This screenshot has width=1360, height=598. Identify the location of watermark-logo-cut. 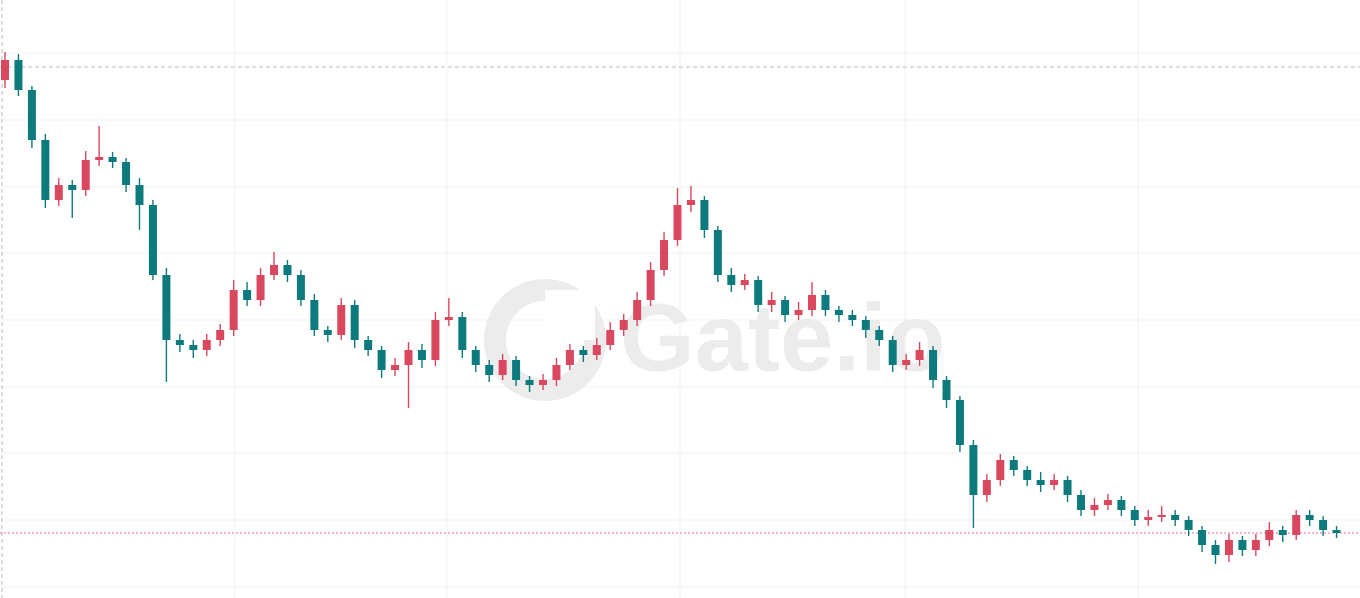
(570, 315).